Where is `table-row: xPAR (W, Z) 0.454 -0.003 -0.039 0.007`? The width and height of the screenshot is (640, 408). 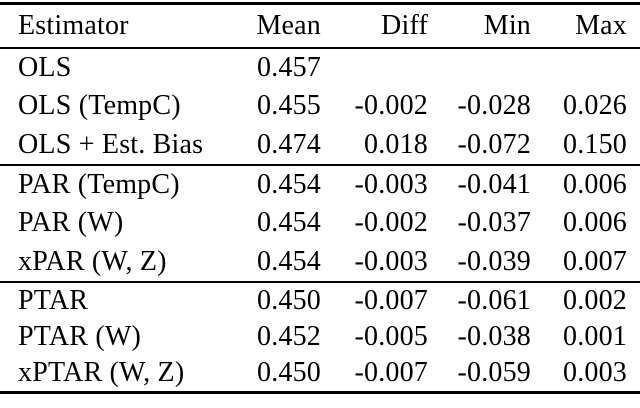 table-row: xPAR (W, Z) 0.454 -0.003 -0.039 0.007 is located at coordinates (320, 262).